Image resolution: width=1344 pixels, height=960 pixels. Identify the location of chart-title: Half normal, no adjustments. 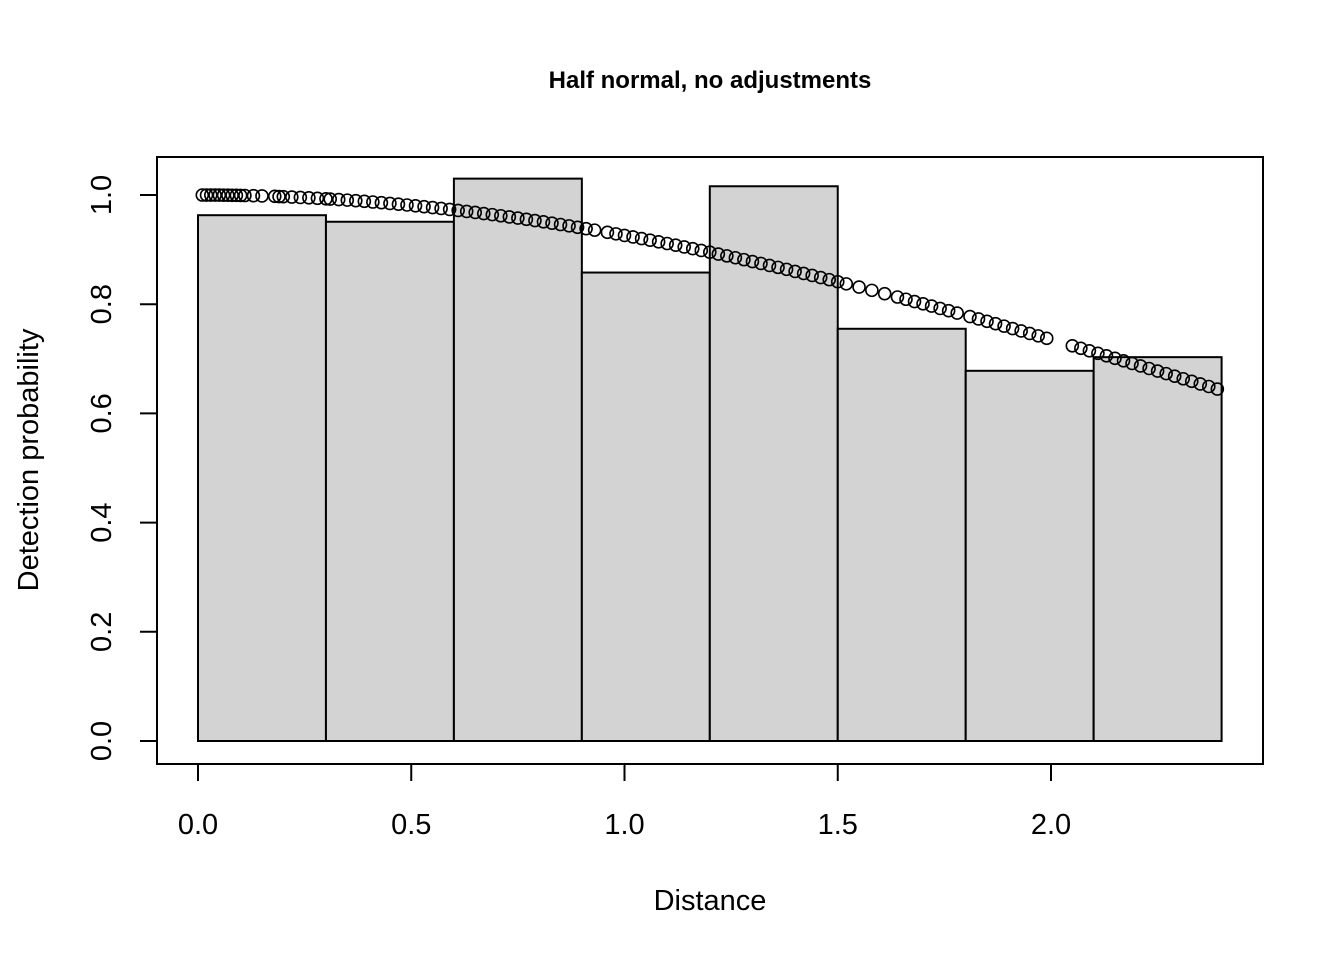
(710, 80).